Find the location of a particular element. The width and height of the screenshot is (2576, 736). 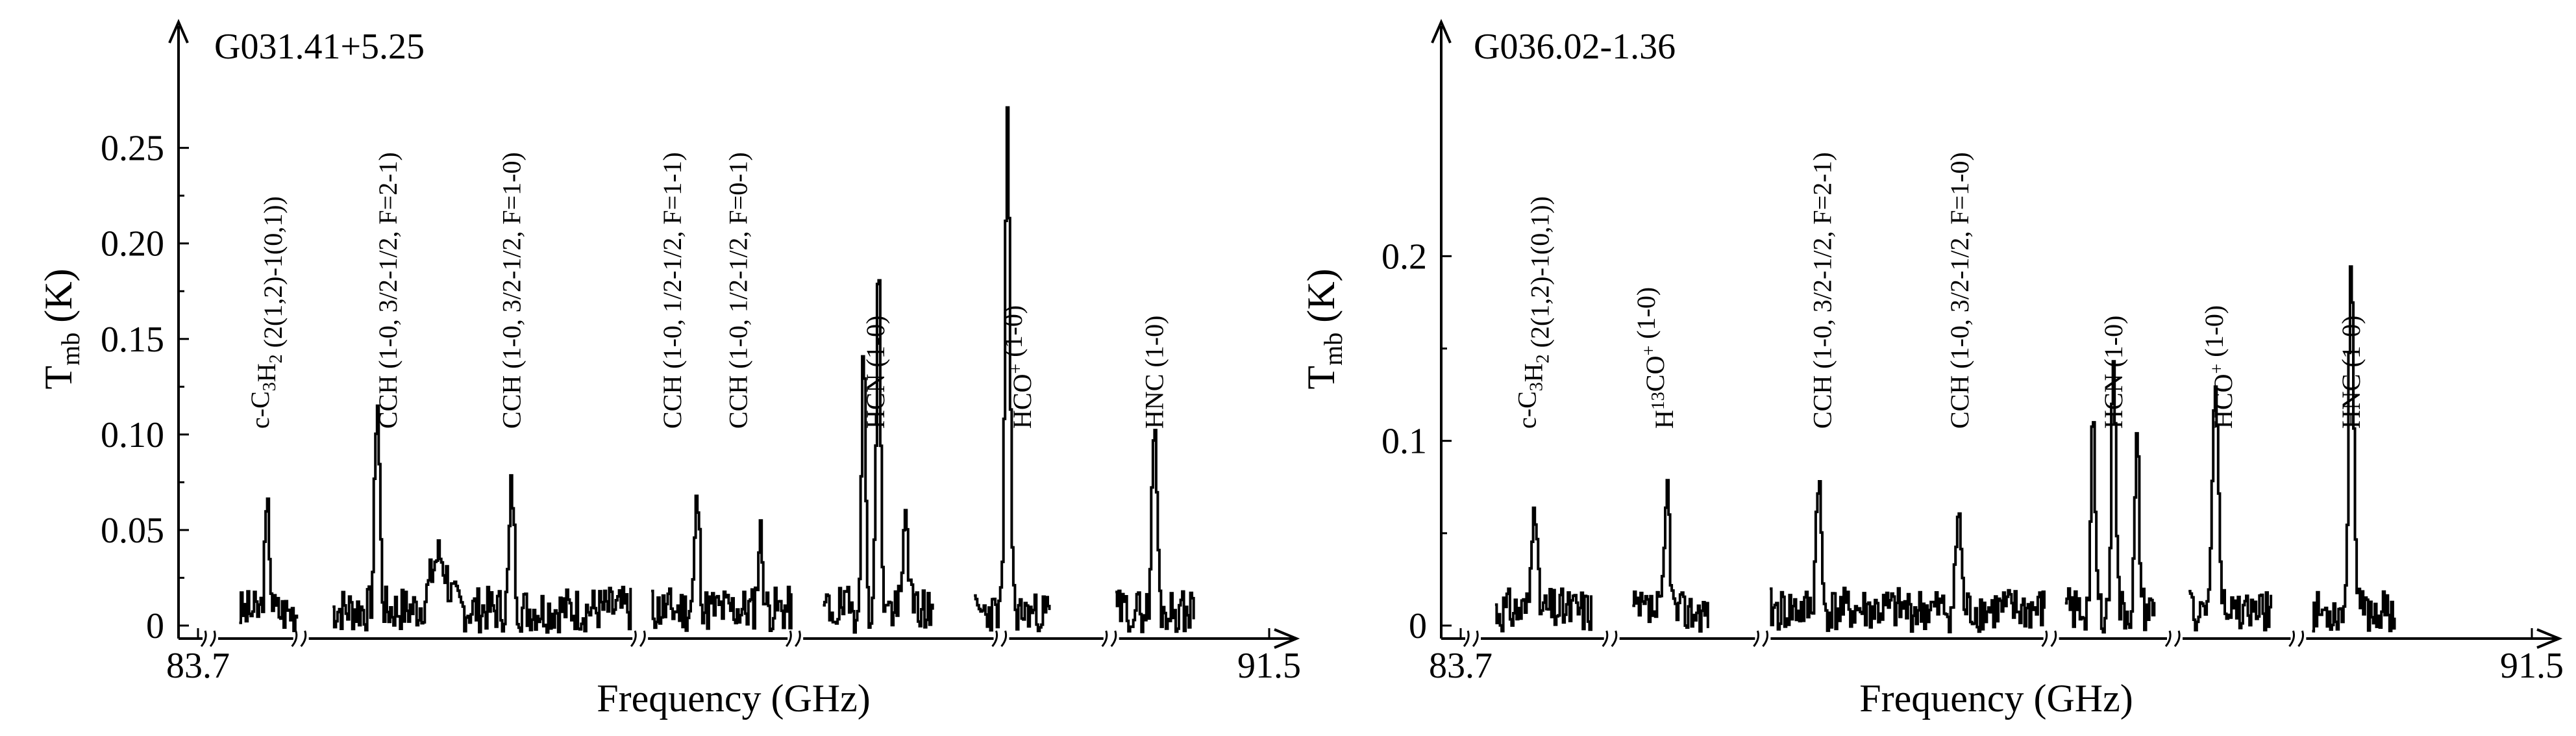

y-tick-label: 0.2 is located at coordinates (1404, 256).